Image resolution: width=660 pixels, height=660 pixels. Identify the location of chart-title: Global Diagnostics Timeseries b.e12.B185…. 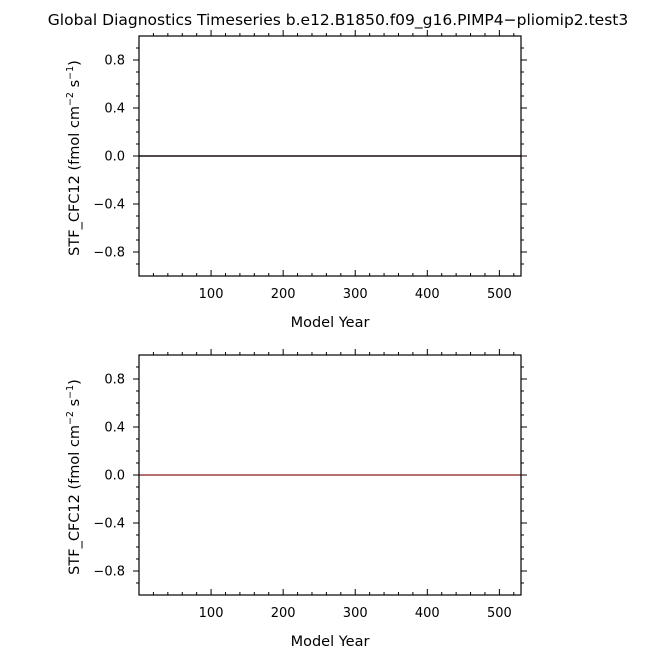
(338, 20).